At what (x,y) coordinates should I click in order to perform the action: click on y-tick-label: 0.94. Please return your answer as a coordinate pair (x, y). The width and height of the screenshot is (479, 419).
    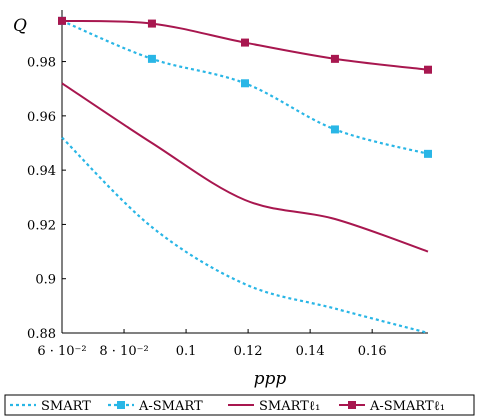
    Looking at the image, I should click on (41, 171).